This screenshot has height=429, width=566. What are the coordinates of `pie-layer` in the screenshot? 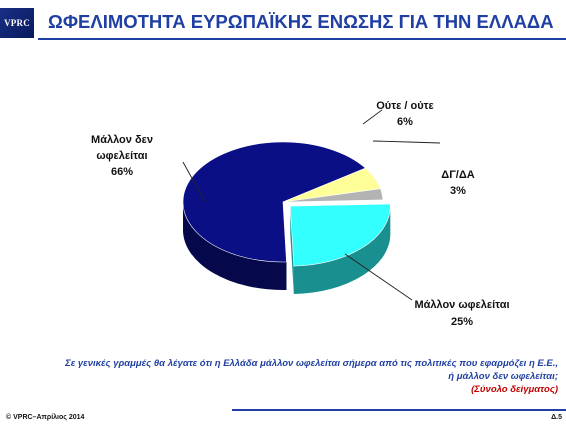 It's located at (286, 218).